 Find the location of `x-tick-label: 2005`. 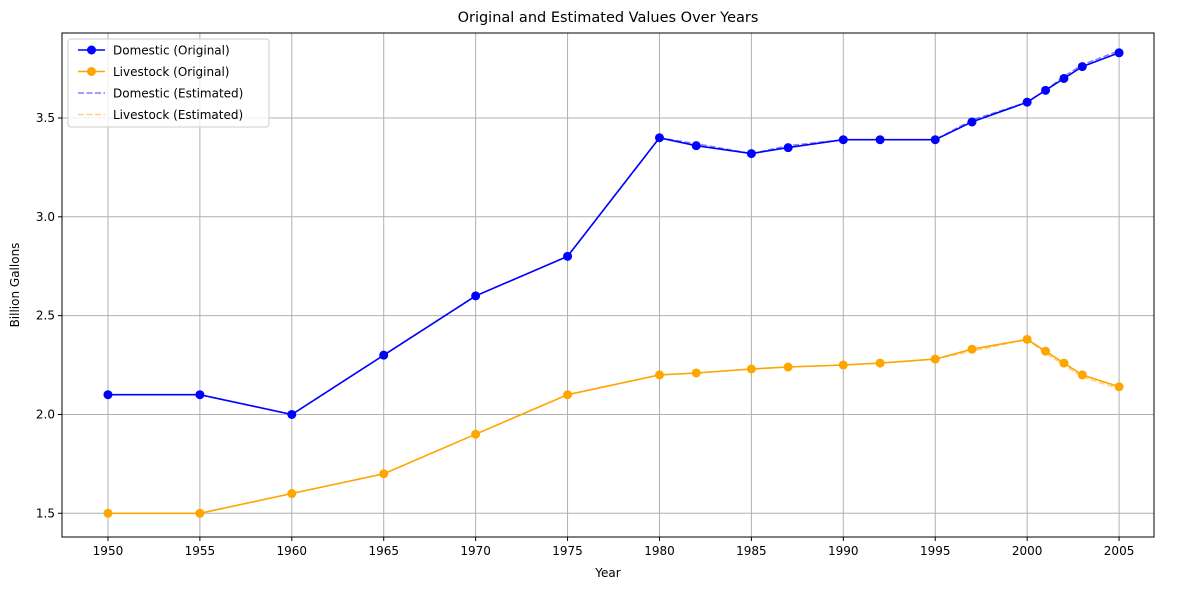

x-tick-label: 2005 is located at coordinates (1119, 551).